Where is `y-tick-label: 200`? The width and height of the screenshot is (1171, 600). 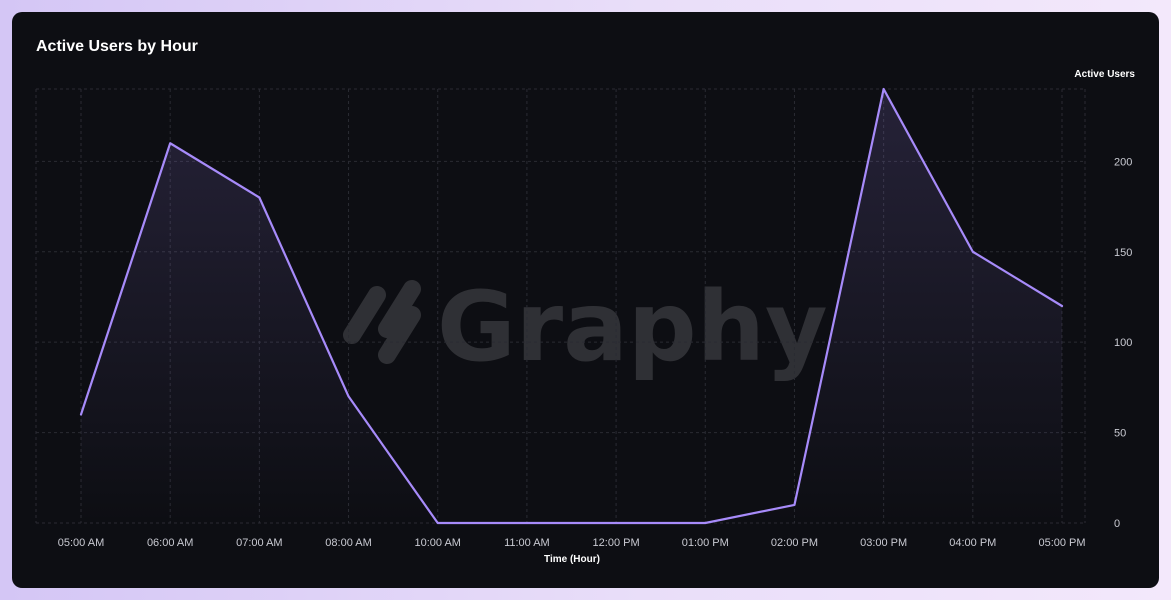
y-tick-label: 200 is located at coordinates (1123, 162).